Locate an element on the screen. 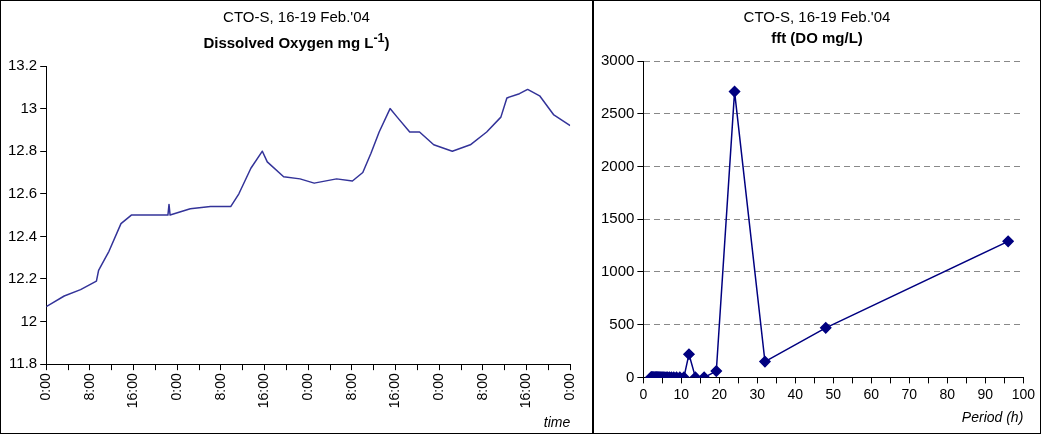  x-tick-label: 20 is located at coordinates (719, 393).